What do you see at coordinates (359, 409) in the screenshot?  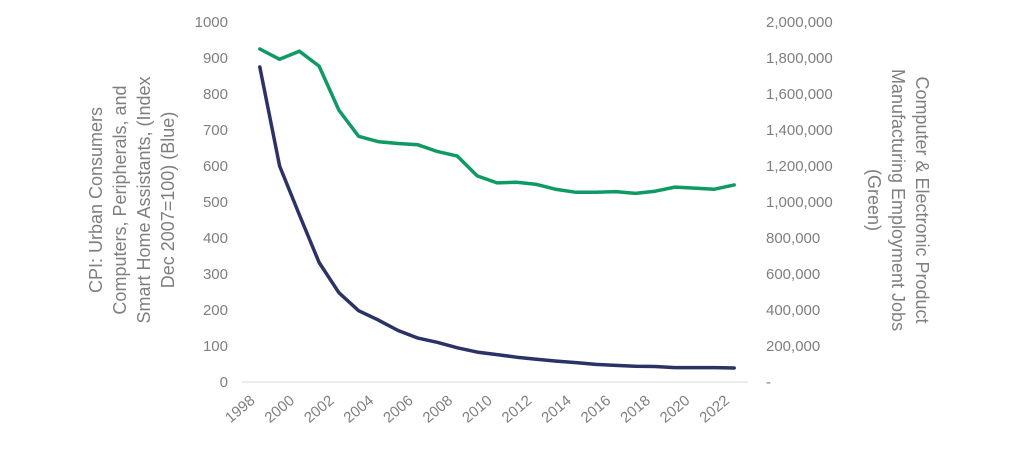 I see `x-tick-label: 2004` at bounding box center [359, 409].